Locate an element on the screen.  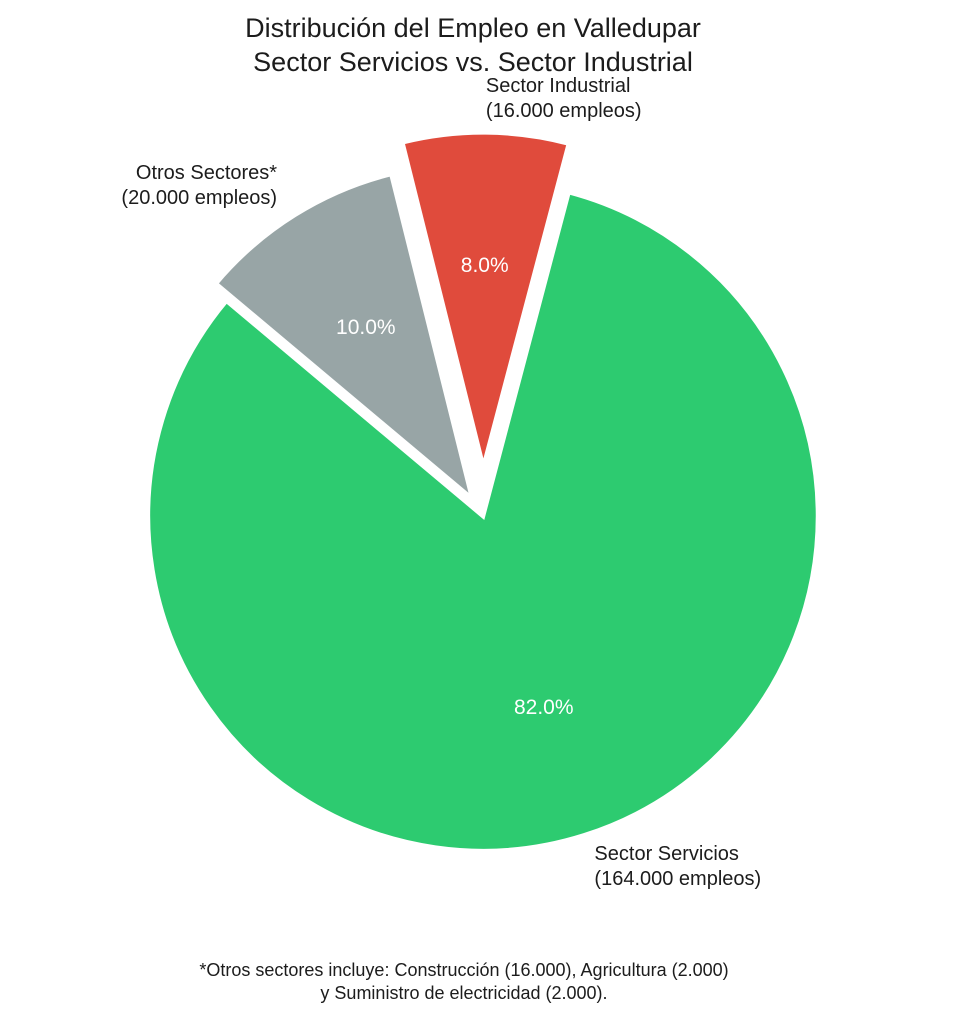
chart-title-line1: Distribución del Empleo en Valledupar is located at coordinates (473, 28).